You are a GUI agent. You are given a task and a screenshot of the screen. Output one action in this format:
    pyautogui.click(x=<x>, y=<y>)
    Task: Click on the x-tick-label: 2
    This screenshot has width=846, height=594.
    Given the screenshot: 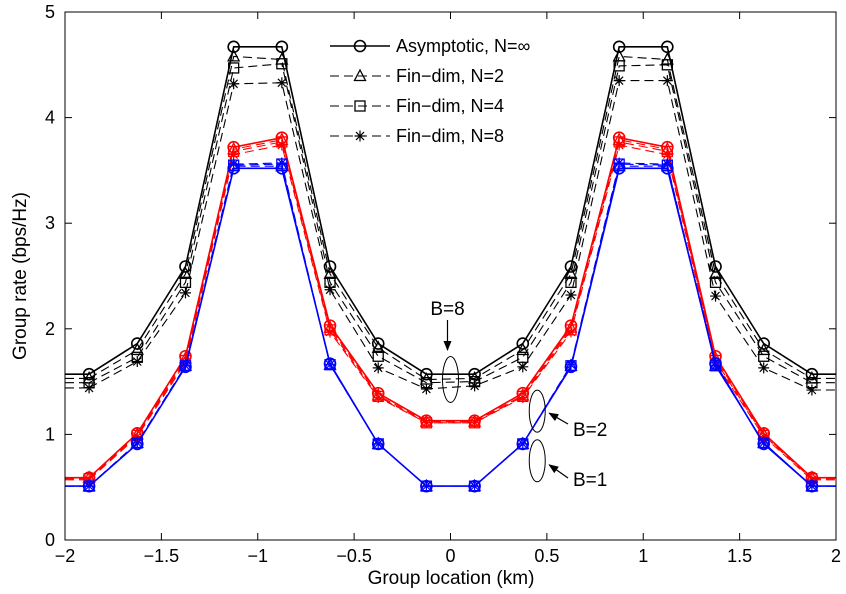 What is the action you would take?
    pyautogui.click(x=836, y=556)
    